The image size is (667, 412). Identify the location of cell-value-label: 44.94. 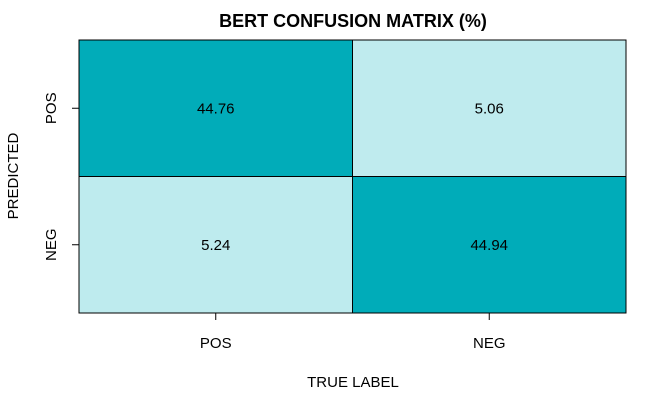
(489, 245).